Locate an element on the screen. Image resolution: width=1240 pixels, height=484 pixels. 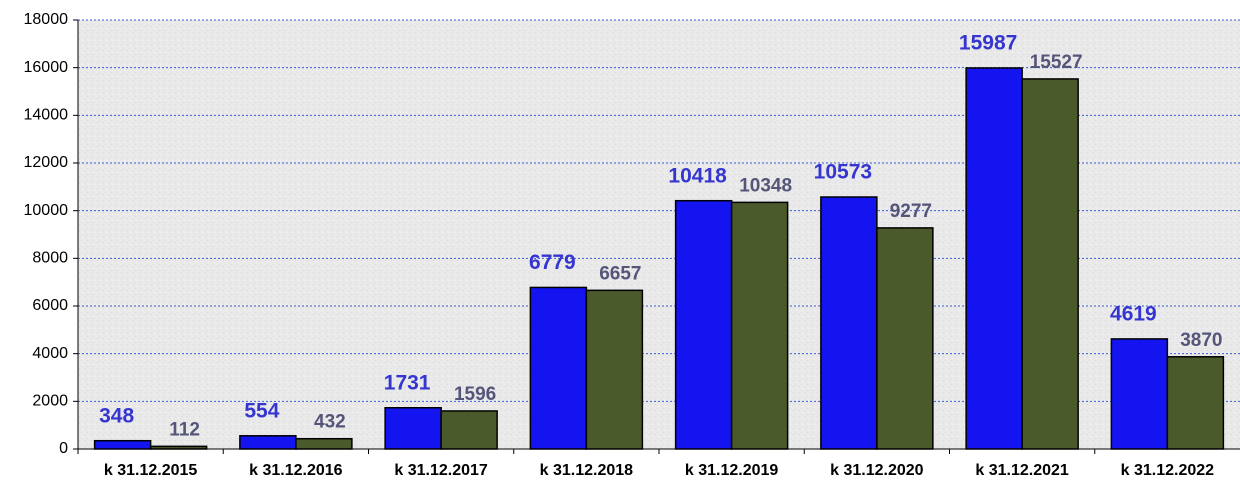
value-label: 6779 is located at coordinates (552, 262).